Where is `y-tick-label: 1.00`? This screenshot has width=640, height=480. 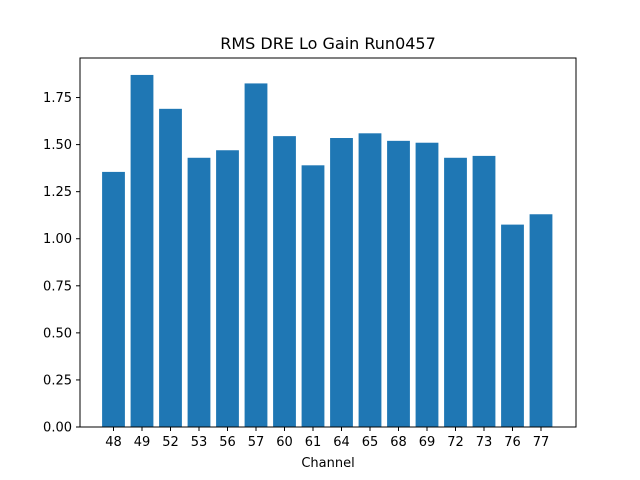 y-tick-label: 1.00 is located at coordinates (57, 239).